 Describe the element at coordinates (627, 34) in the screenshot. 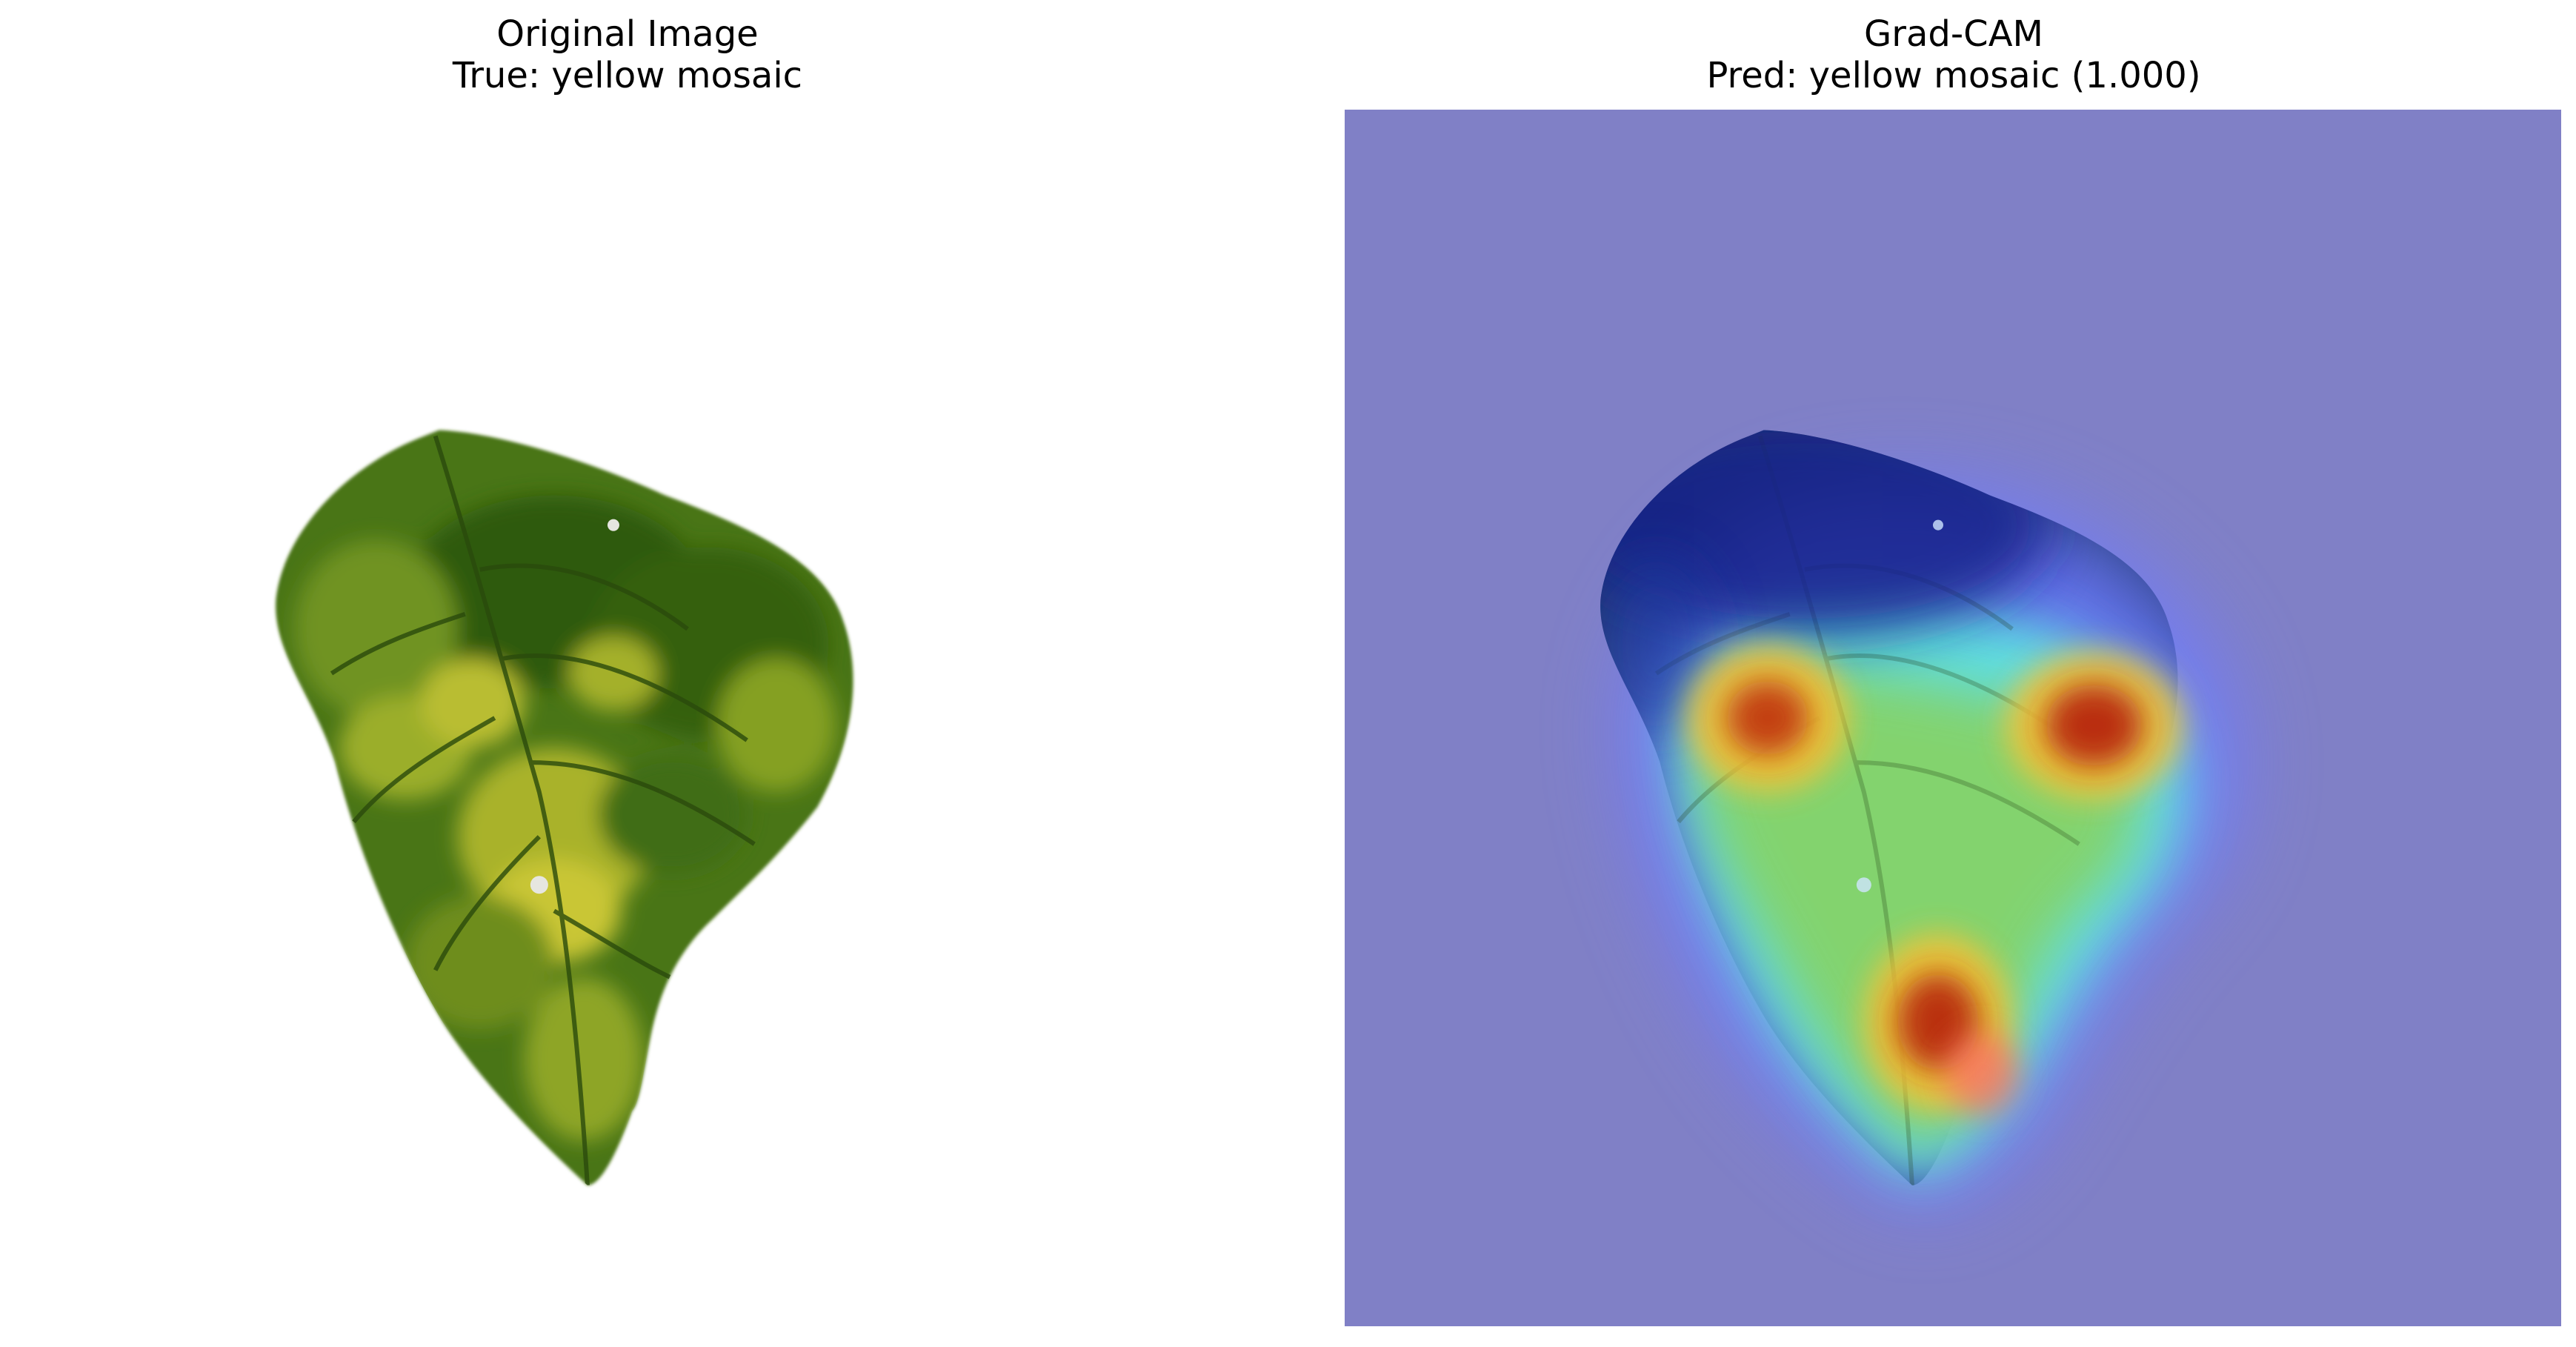

I see `original-image-title-line1: Original Image` at that location.